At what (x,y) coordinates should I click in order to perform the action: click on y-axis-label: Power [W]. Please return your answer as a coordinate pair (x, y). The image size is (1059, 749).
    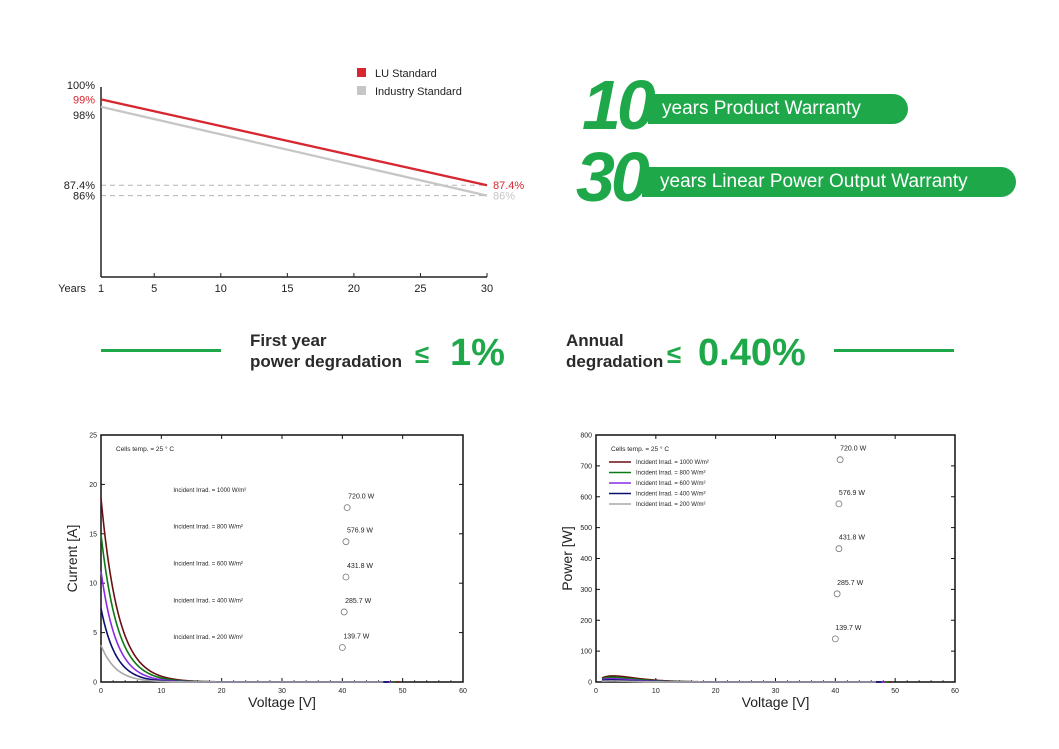
    Looking at the image, I should click on (567, 558).